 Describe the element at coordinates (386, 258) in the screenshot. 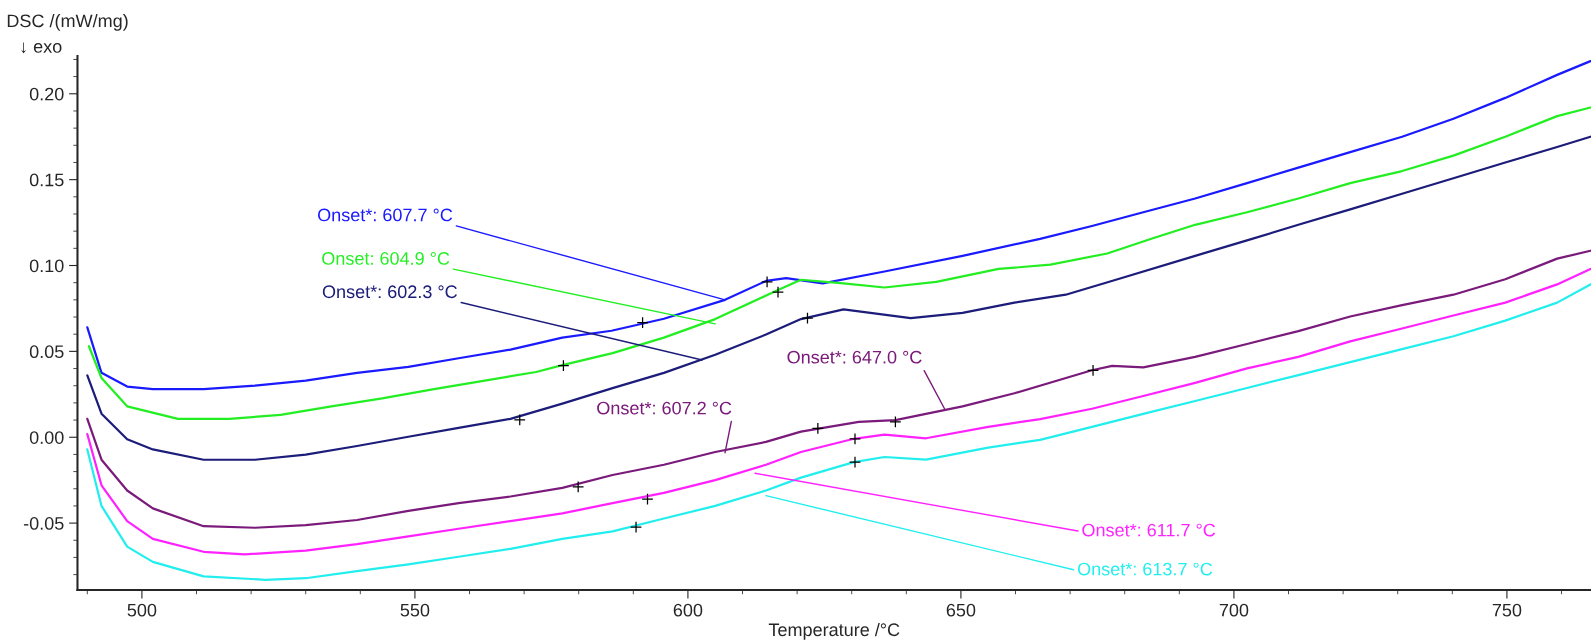

I see `annotation: Onset: 604.9 °C` at that location.